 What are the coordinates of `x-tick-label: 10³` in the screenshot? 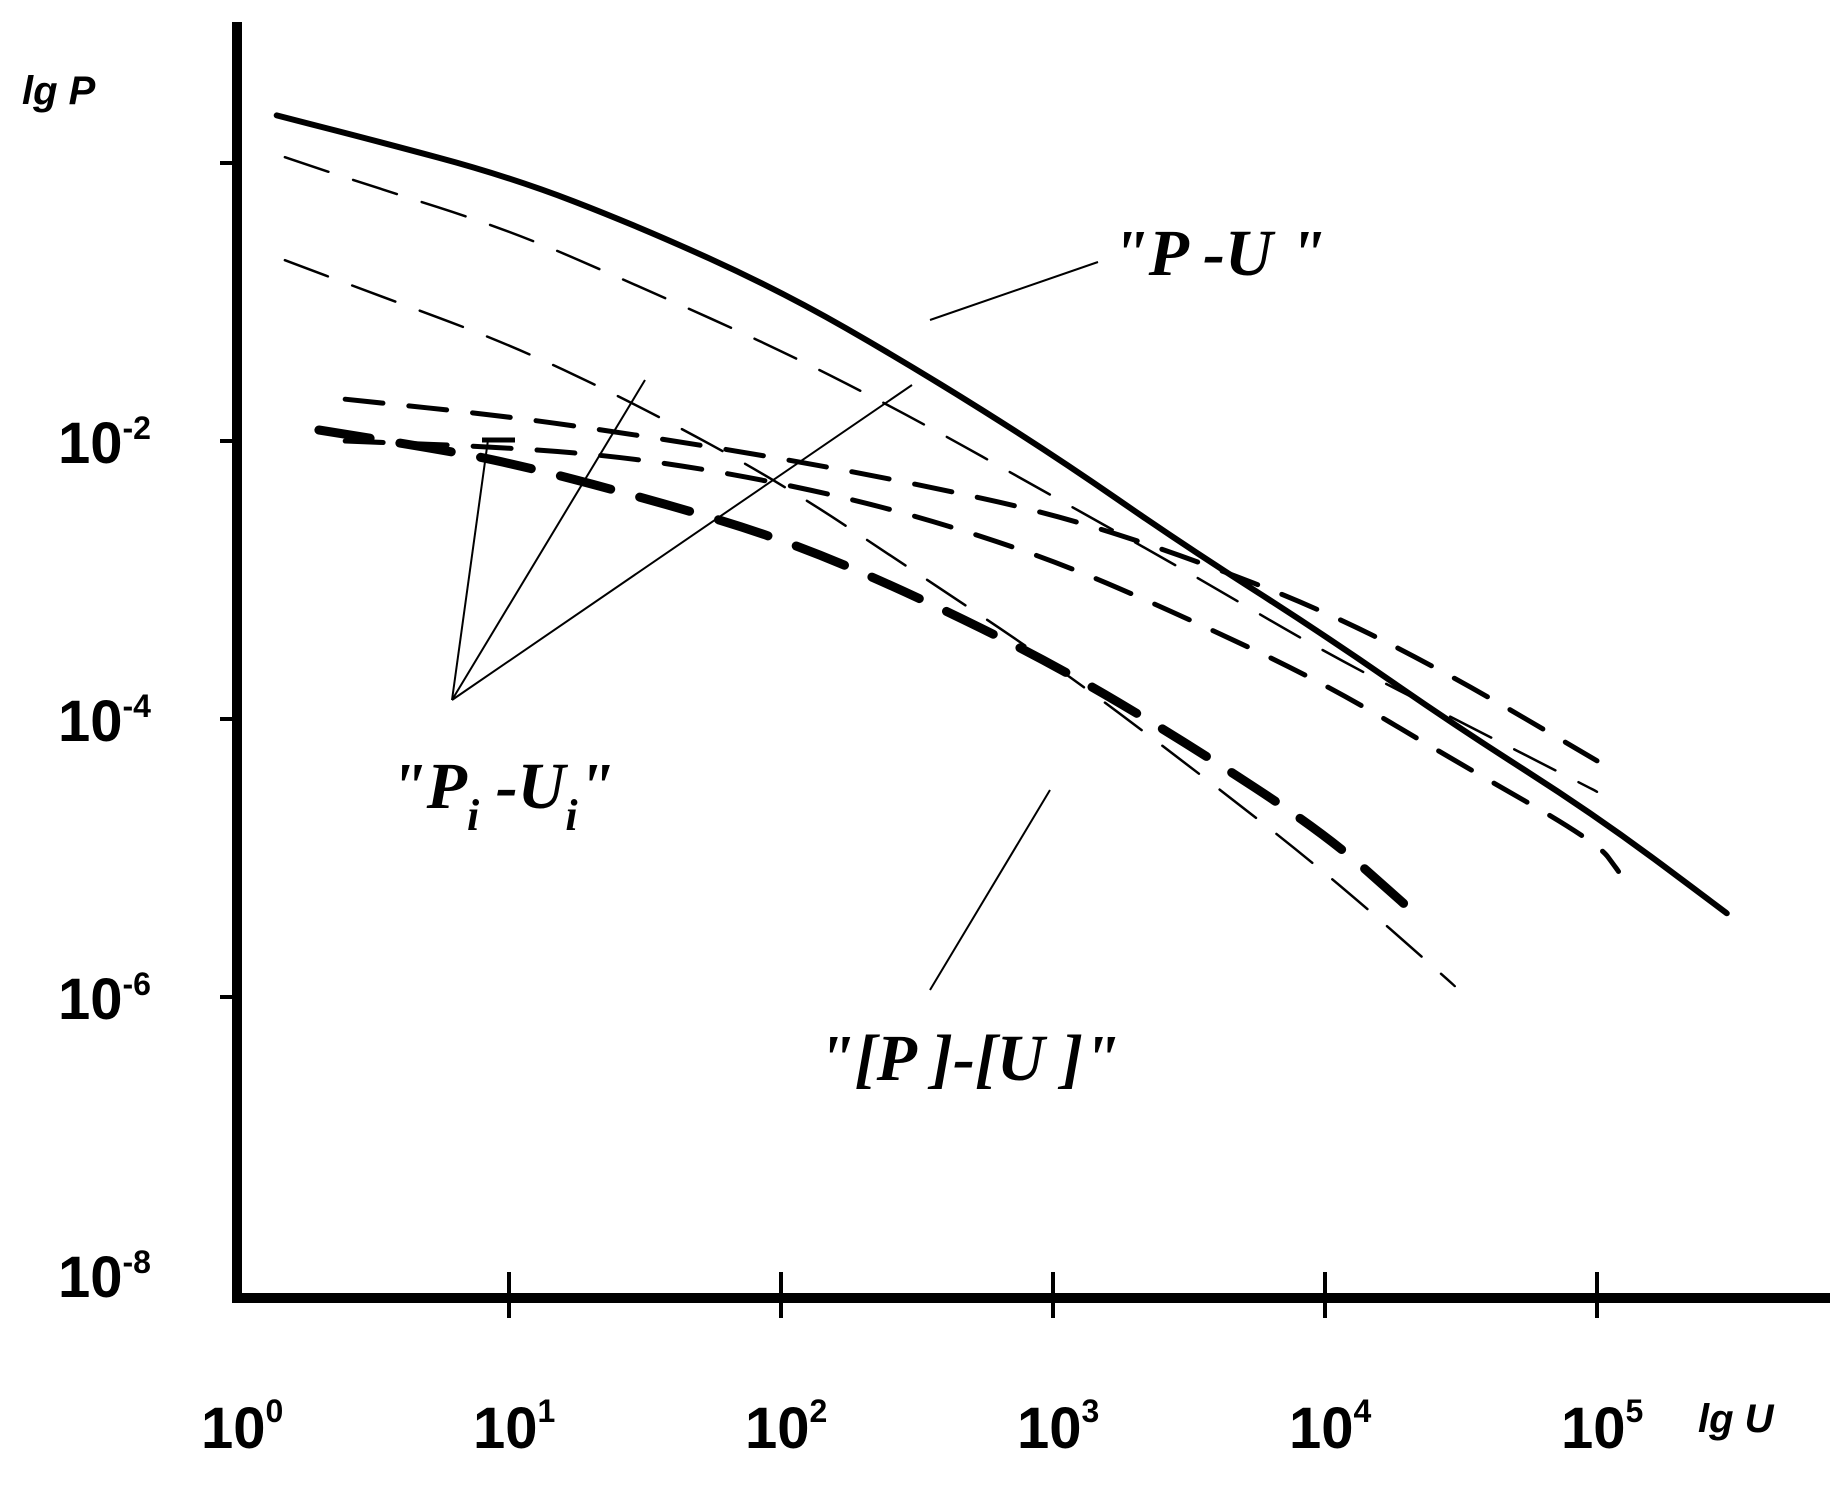 It's located at (1058, 1427).